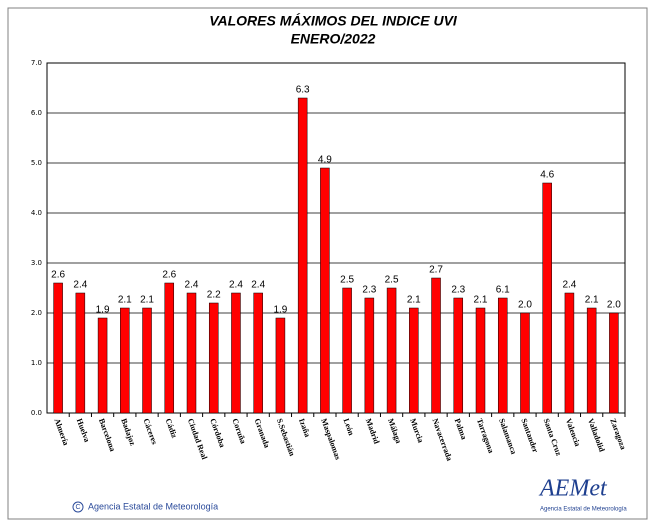 The width and height of the screenshot is (655, 532). What do you see at coordinates (36, 413) in the screenshot?
I see `y-tick-label: 0.0` at bounding box center [36, 413].